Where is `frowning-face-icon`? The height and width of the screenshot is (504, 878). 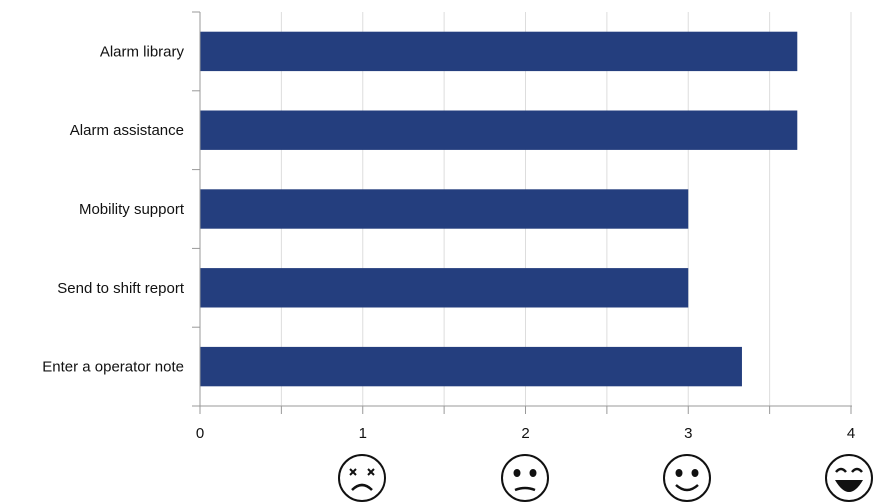
frowning-face-icon is located at coordinates (525, 478).